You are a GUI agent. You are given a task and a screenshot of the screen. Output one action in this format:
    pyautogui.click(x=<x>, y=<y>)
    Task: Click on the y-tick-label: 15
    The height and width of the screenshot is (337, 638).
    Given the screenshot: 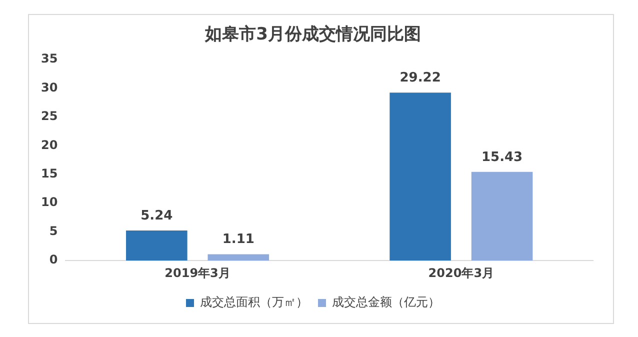 What is the action you would take?
    pyautogui.click(x=49, y=173)
    